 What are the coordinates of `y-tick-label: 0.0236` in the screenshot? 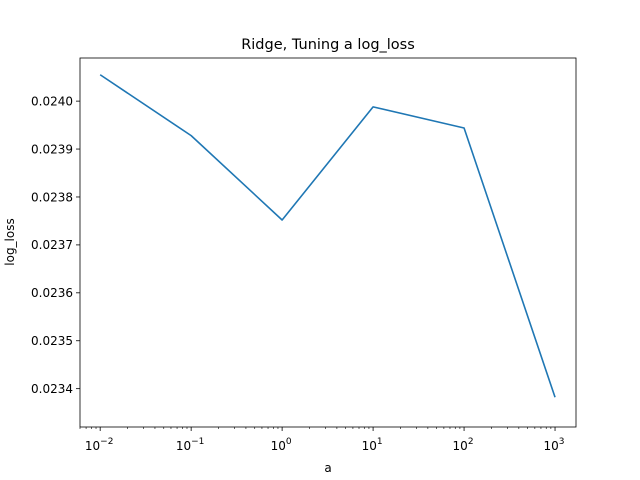 It's located at (52, 293).